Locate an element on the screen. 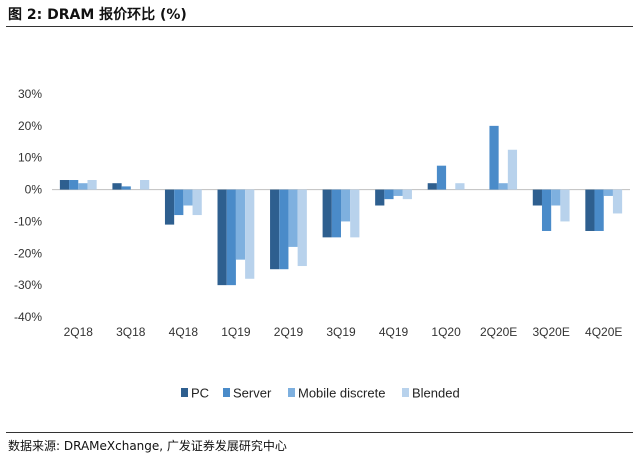 Image resolution: width=639 pixels, height=458 pixels. legend-label: PC is located at coordinates (200, 393).